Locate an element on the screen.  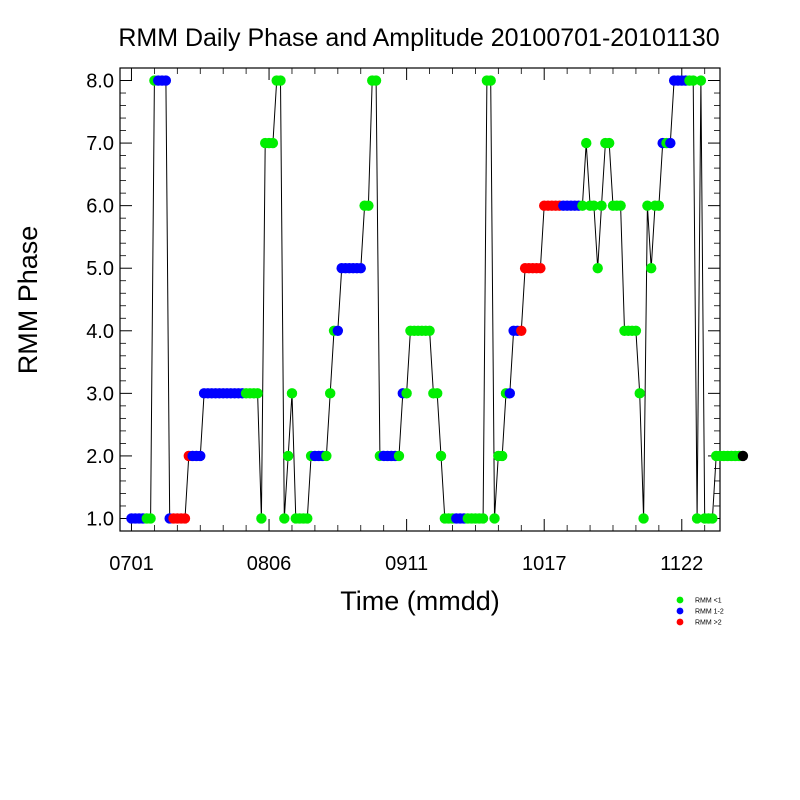
legend: RMM <1 RMM 1-2 RMM >2 is located at coordinates (700, 611).